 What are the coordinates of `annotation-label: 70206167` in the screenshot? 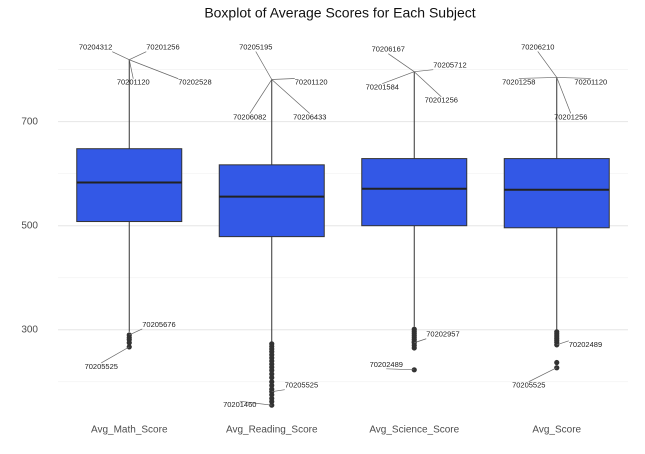 It's located at (388, 49).